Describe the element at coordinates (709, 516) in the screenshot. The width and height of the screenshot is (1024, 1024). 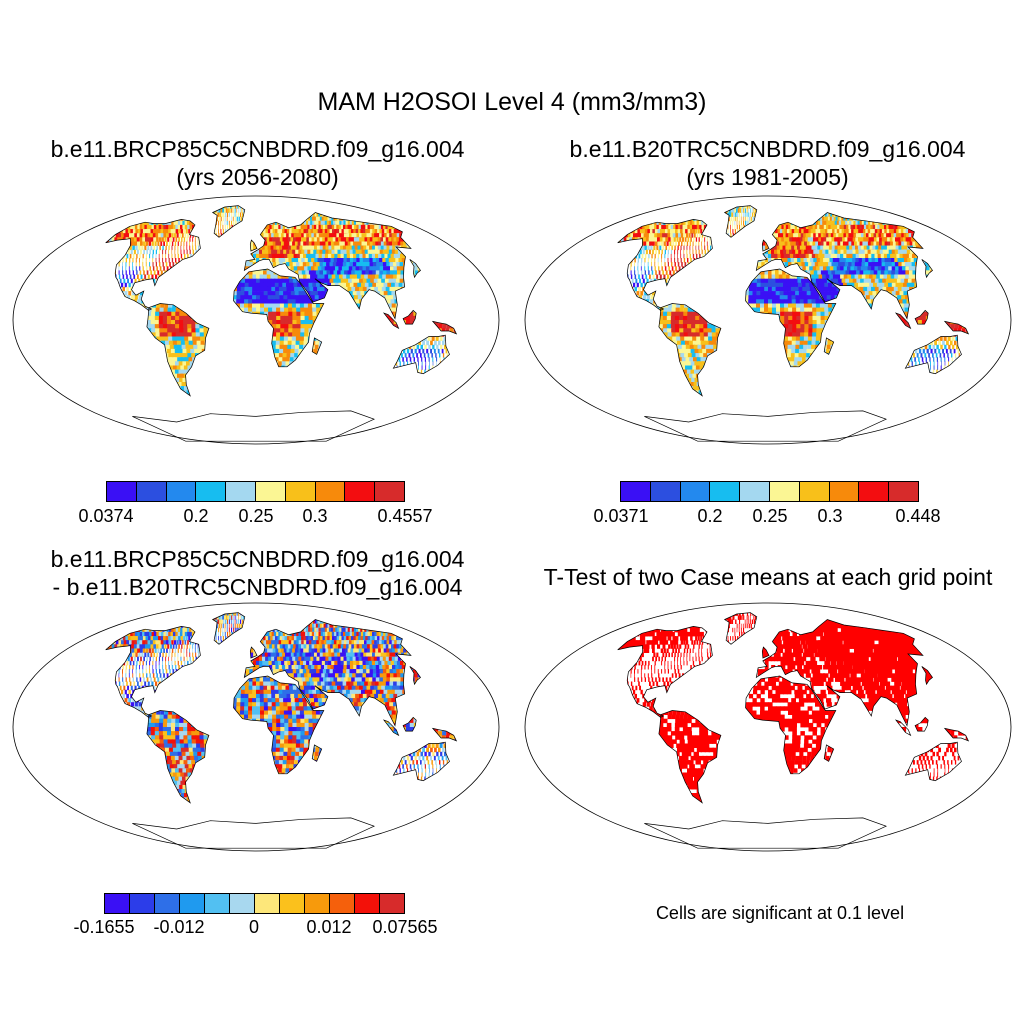
I see `colorbar-label: 0.2` at that location.